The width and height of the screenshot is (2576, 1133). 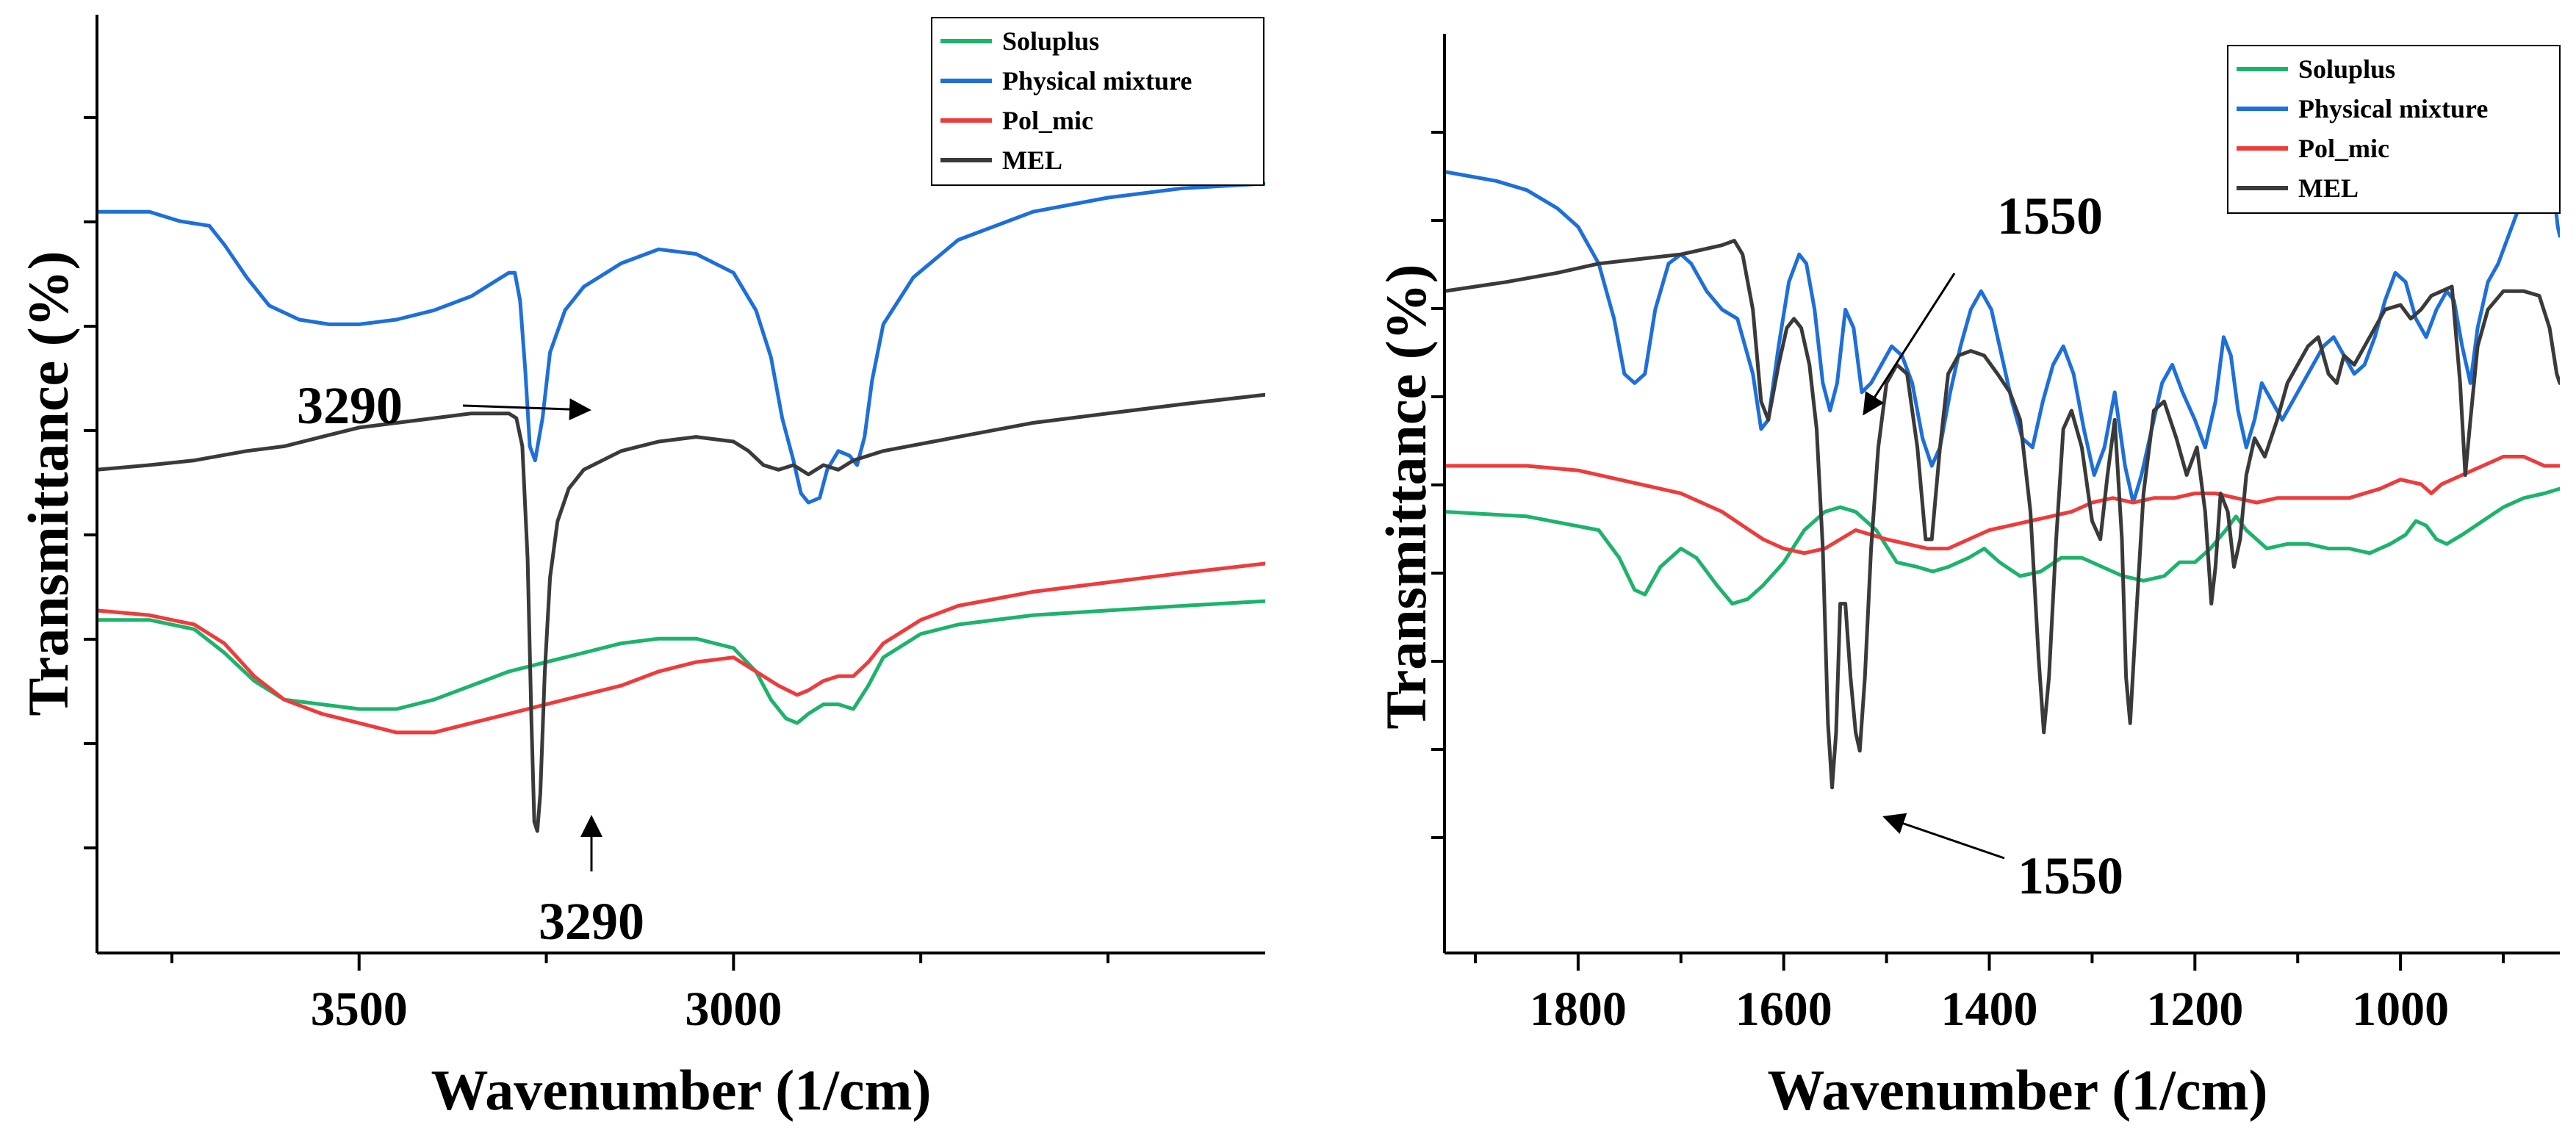 What do you see at coordinates (1783, 1009) in the screenshot?
I see `x-tick-label: 1600` at bounding box center [1783, 1009].